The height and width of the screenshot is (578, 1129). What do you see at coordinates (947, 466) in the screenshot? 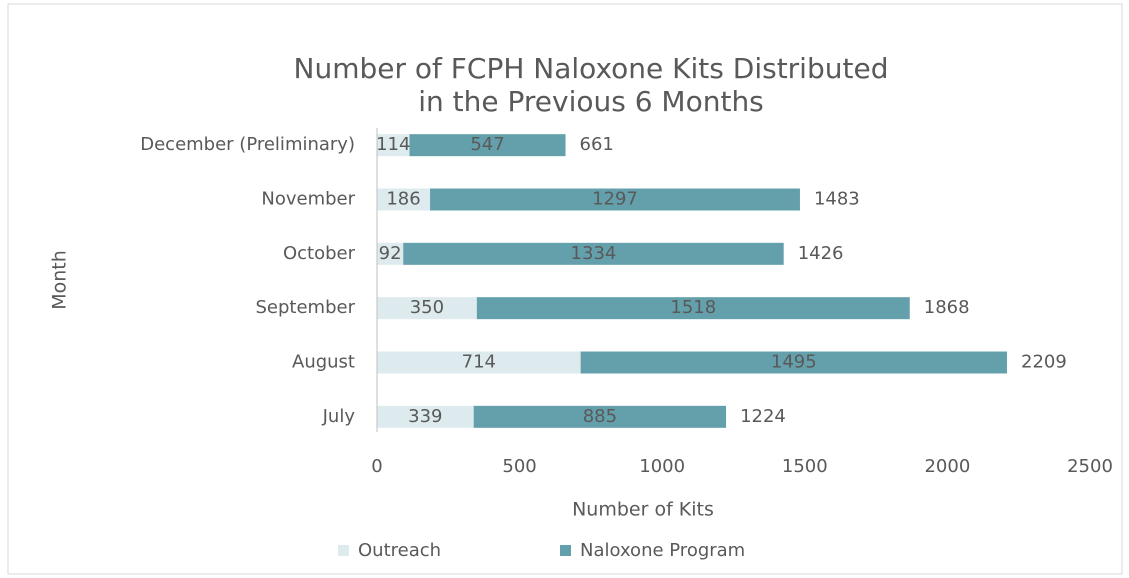
I see `x-tick-label: 2000` at bounding box center [947, 466].